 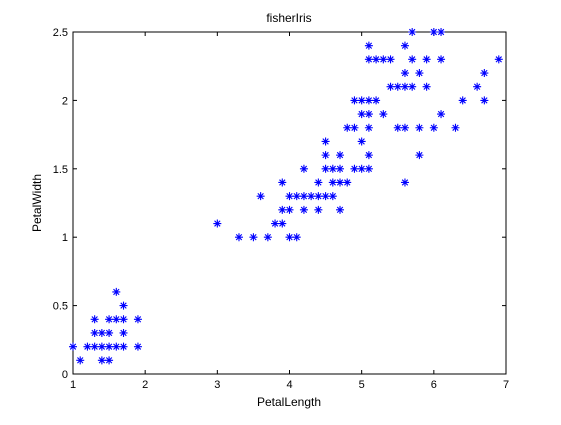 I want to click on y-tick-label: 1, so click(x=65, y=238).